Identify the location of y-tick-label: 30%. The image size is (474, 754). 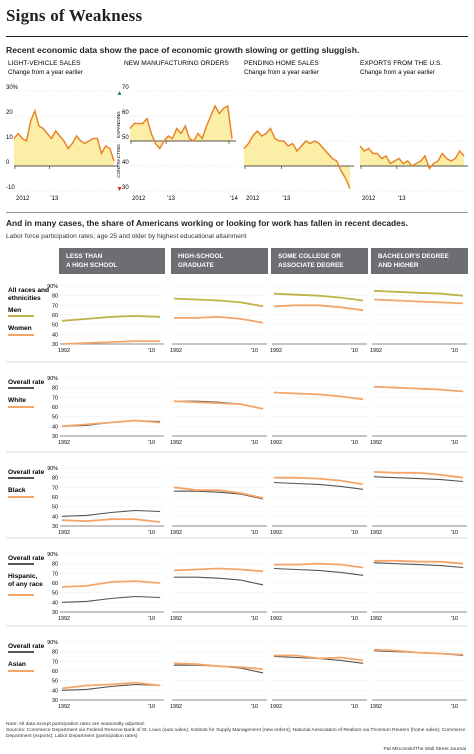
(12, 88).